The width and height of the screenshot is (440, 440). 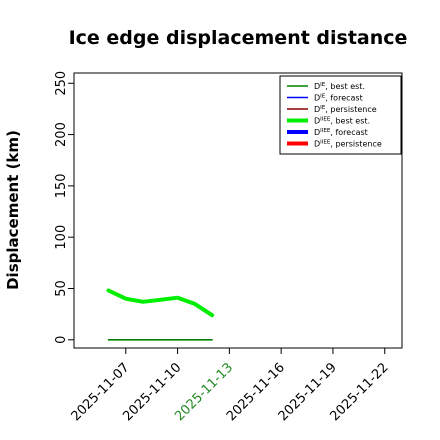 What do you see at coordinates (61, 340) in the screenshot?
I see `y-tick-label: 0` at bounding box center [61, 340].